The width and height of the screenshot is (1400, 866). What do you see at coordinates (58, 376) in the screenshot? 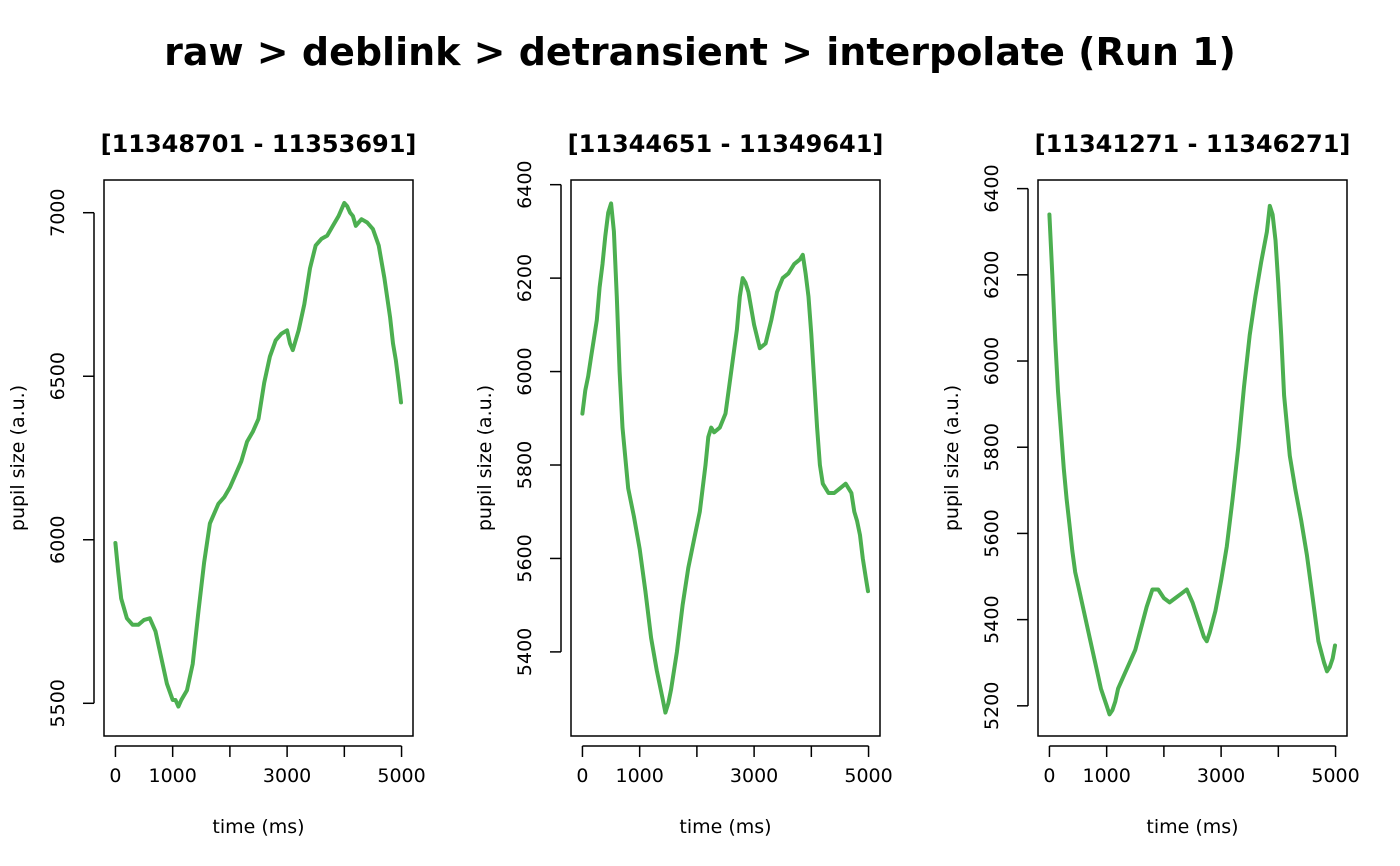
I see `y-tick-label: 6500` at bounding box center [58, 376].